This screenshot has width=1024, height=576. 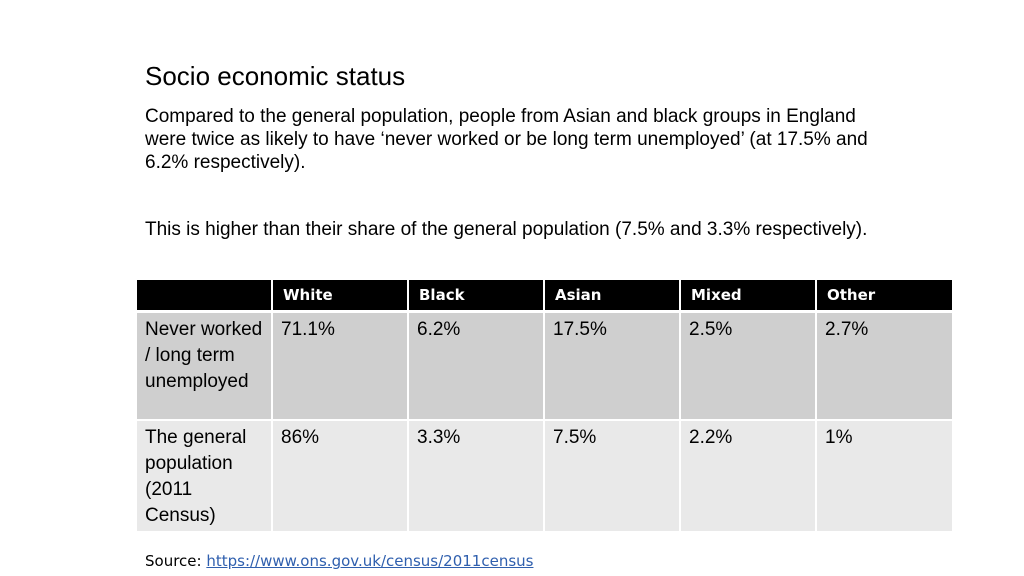 I want to click on table-cell: 17.5%, so click(x=612, y=366).